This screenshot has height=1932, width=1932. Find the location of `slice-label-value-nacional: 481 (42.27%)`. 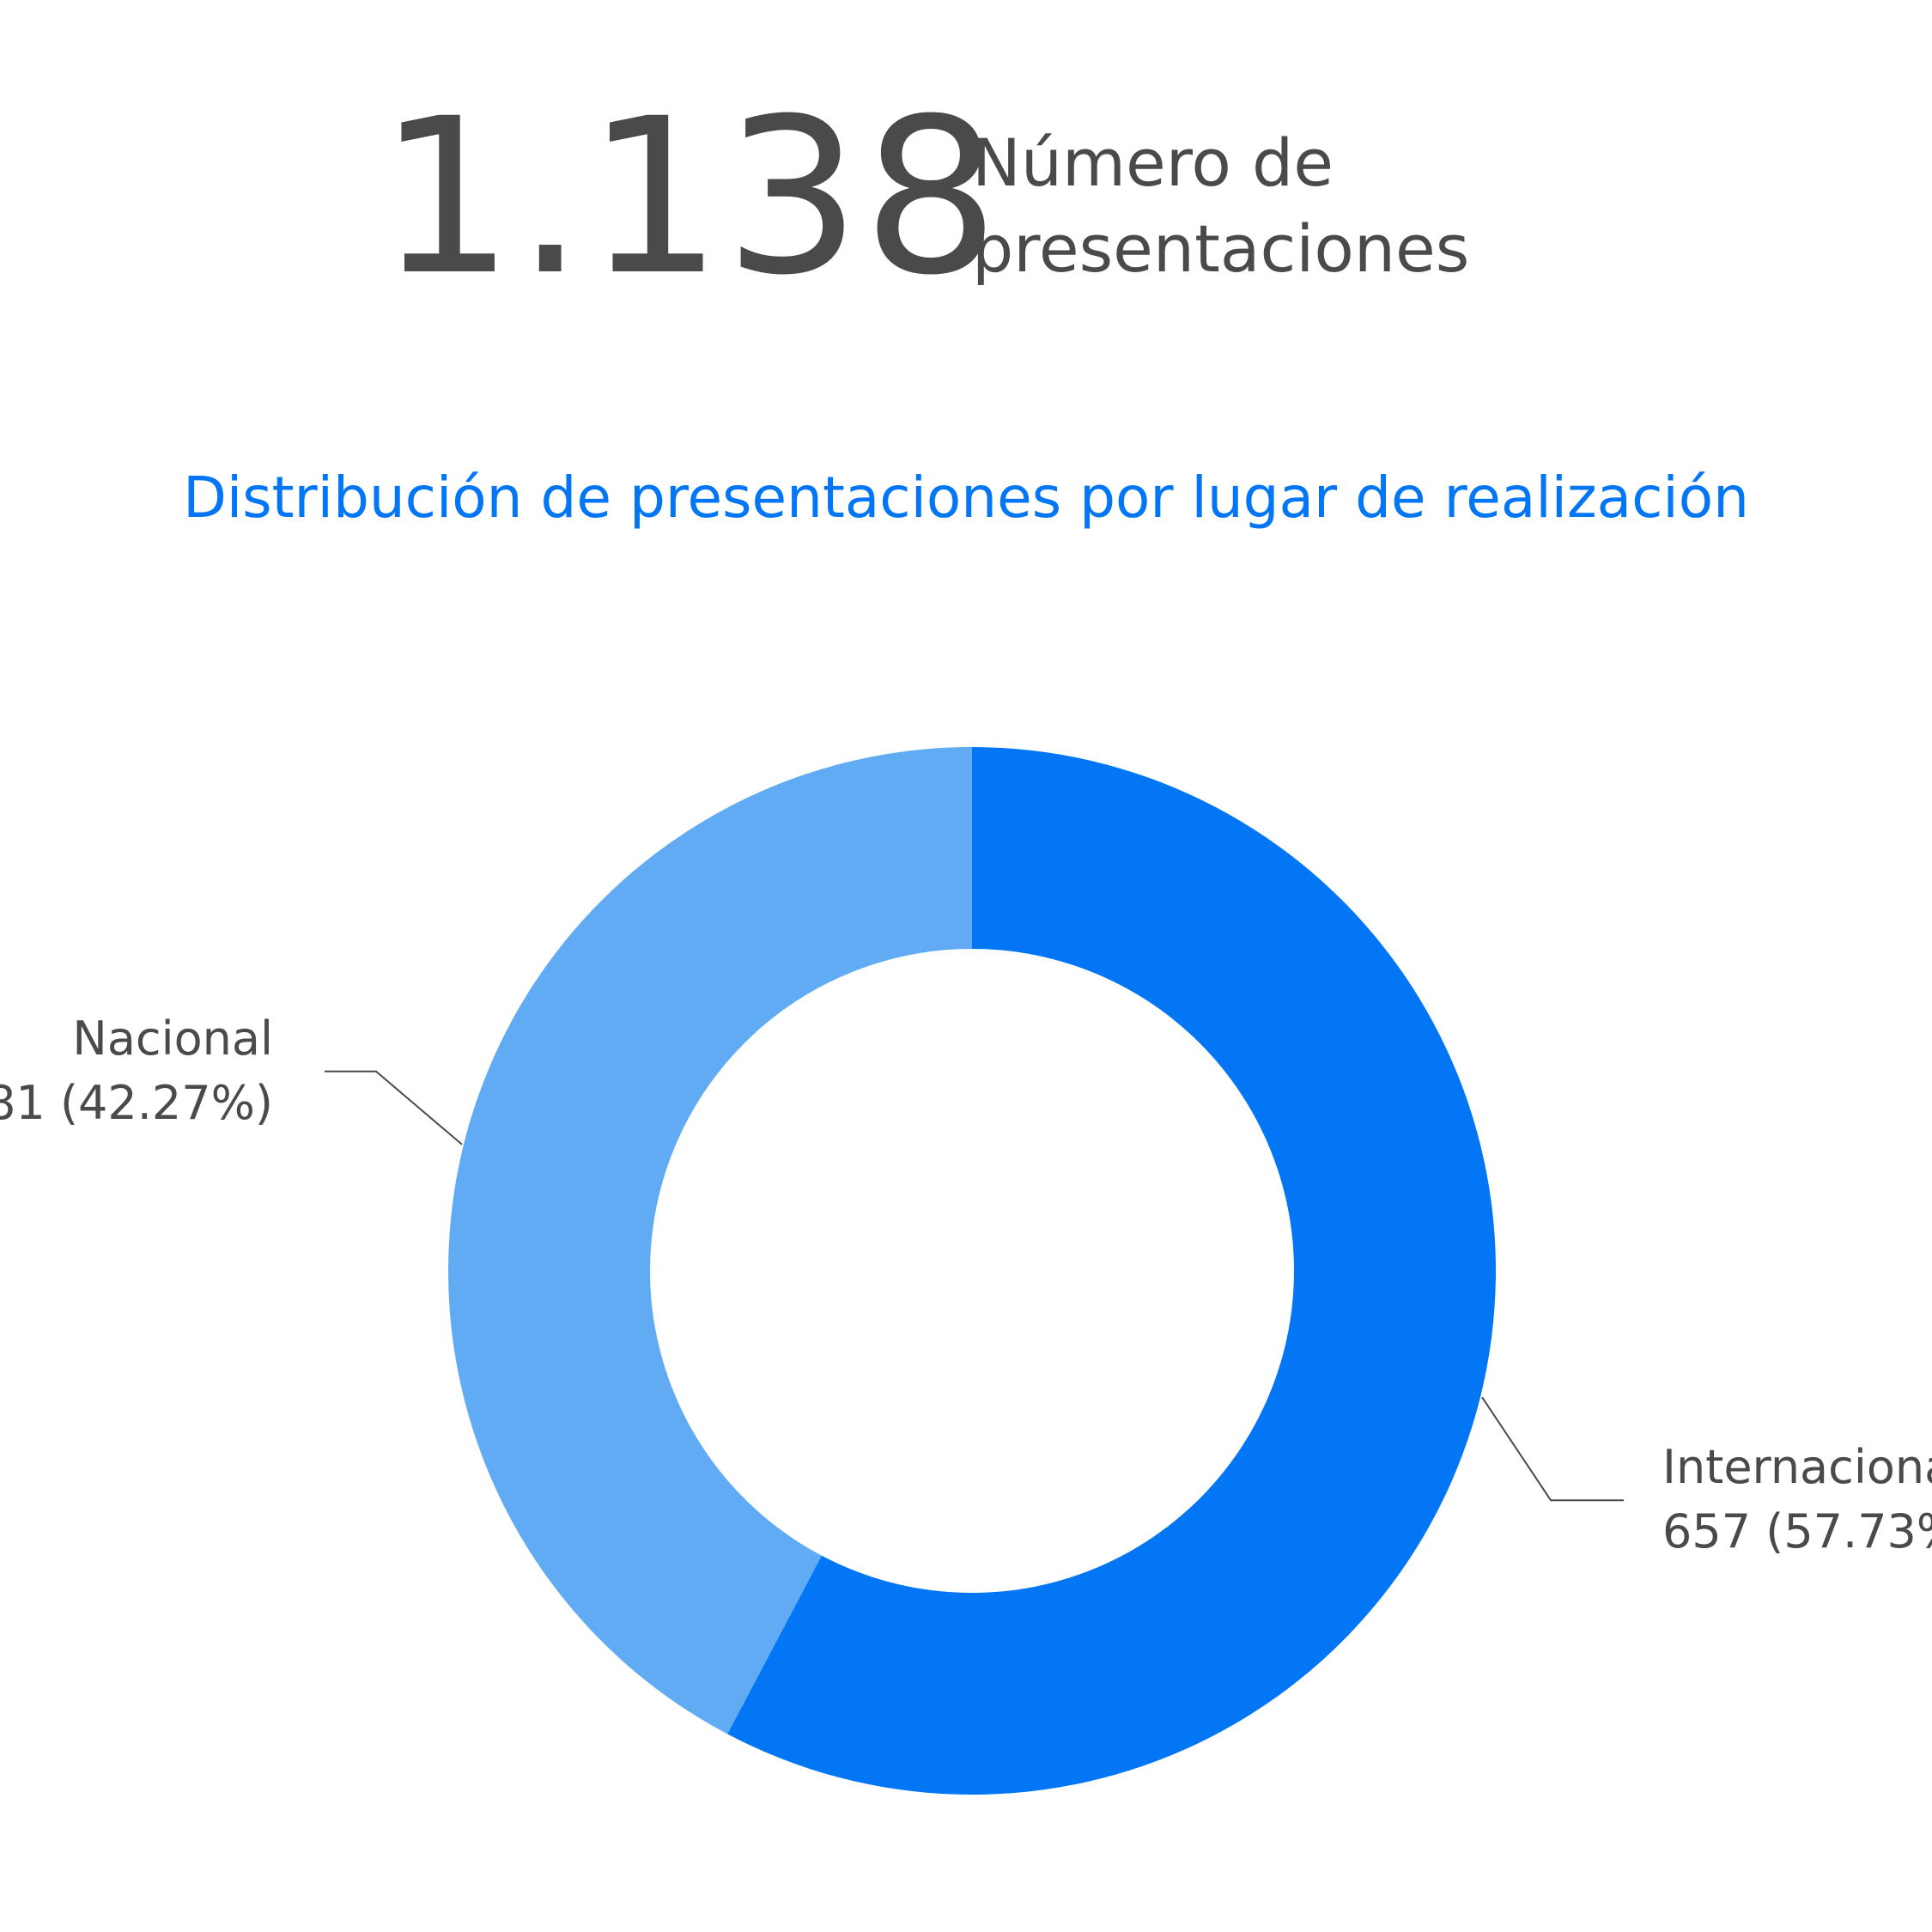

slice-label-value-nacional: 481 (42.27%) is located at coordinates (137, 1103).